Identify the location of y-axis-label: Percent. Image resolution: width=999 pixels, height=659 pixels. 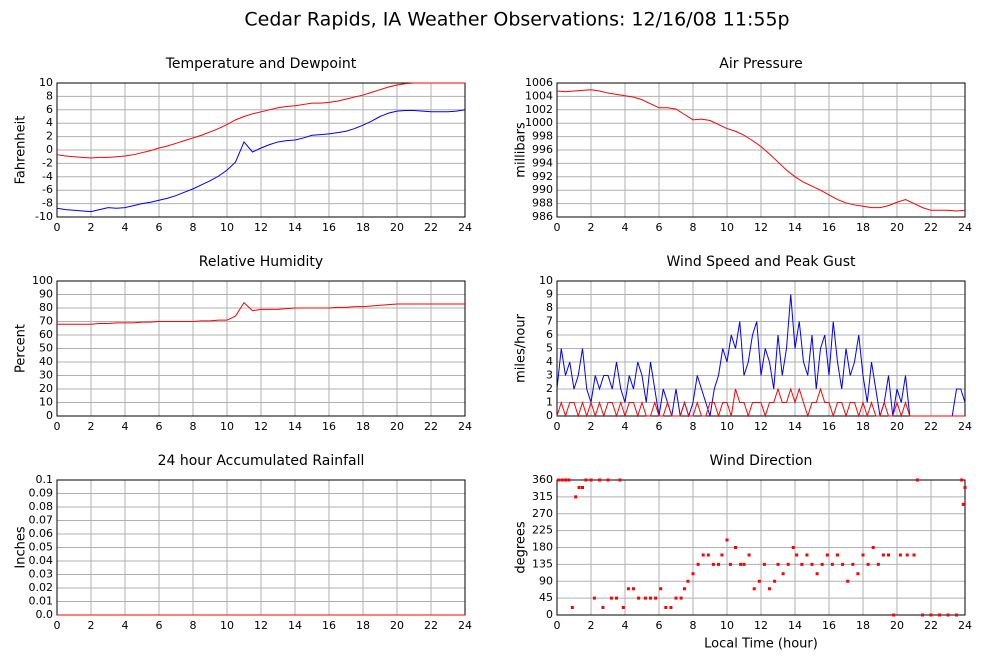
(21, 348).